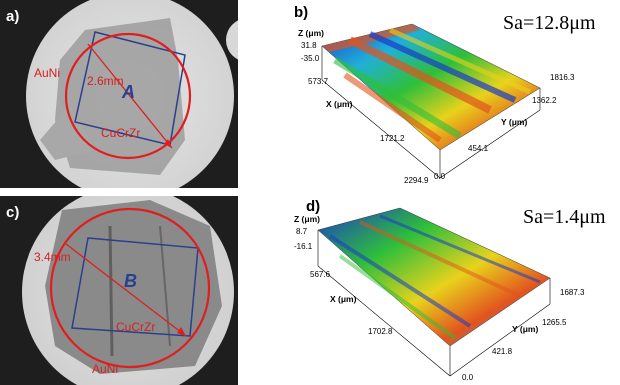  Describe the element at coordinates (13, 212) in the screenshot. I see `panel-c-label: c)` at that location.